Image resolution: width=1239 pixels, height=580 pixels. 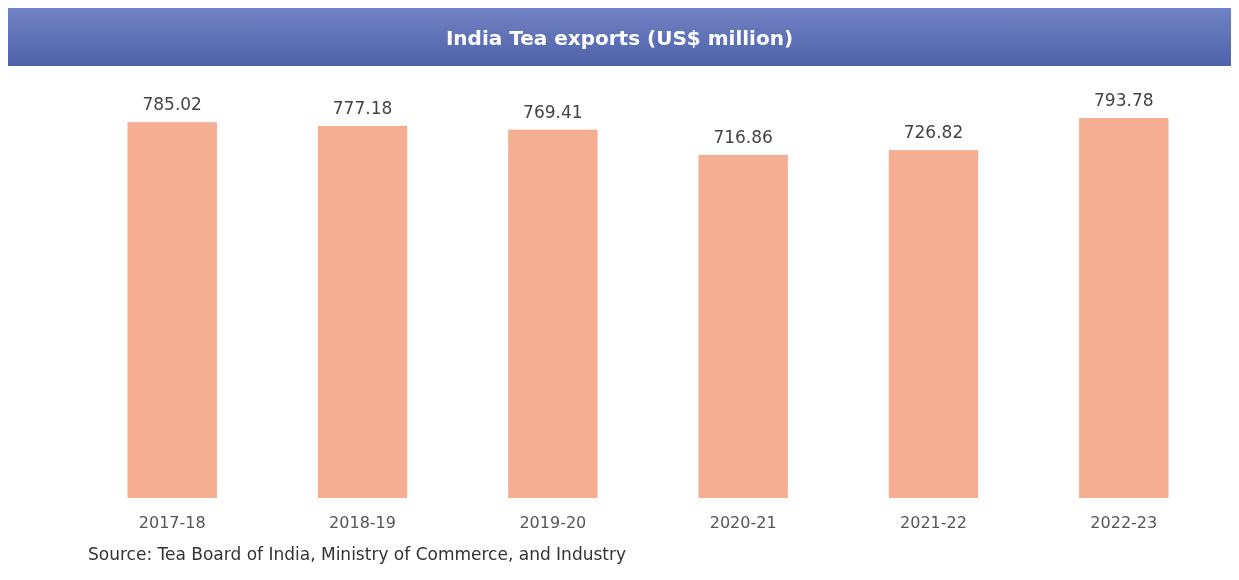 What do you see at coordinates (933, 522) in the screenshot?
I see `x-tick-label: 2021-22` at bounding box center [933, 522].